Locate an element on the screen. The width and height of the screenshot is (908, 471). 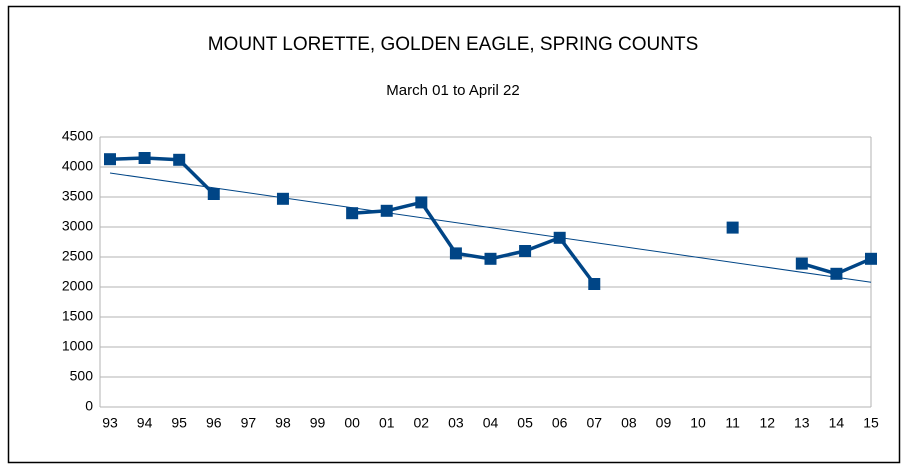
y-tick-label: 0 is located at coordinates (89, 406).